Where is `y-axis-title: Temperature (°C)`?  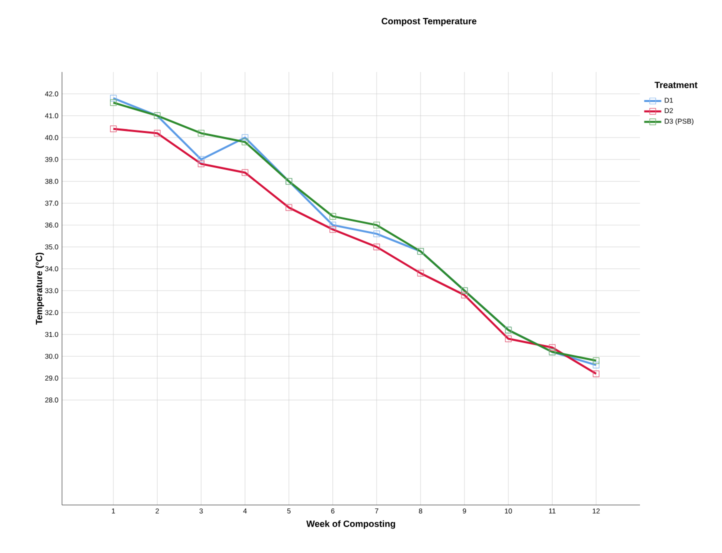 y-axis-title: Temperature (°C) is located at coordinates (40, 288).